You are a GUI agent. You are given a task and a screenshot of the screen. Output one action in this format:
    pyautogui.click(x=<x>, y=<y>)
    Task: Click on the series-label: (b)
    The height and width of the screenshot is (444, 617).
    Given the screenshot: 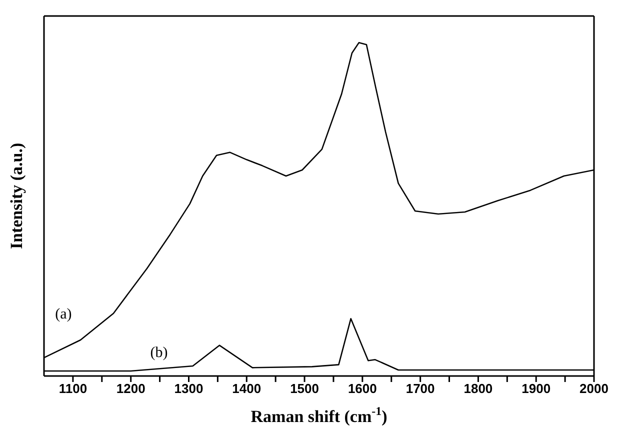 What is the action you would take?
    pyautogui.click(x=159, y=353)
    